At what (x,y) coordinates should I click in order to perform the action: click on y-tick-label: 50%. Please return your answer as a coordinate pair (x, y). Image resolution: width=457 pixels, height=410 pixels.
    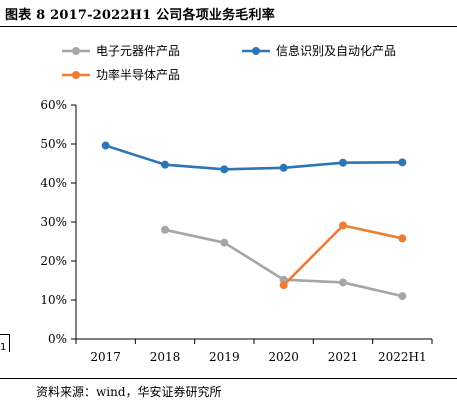
    Looking at the image, I should click on (53, 144).